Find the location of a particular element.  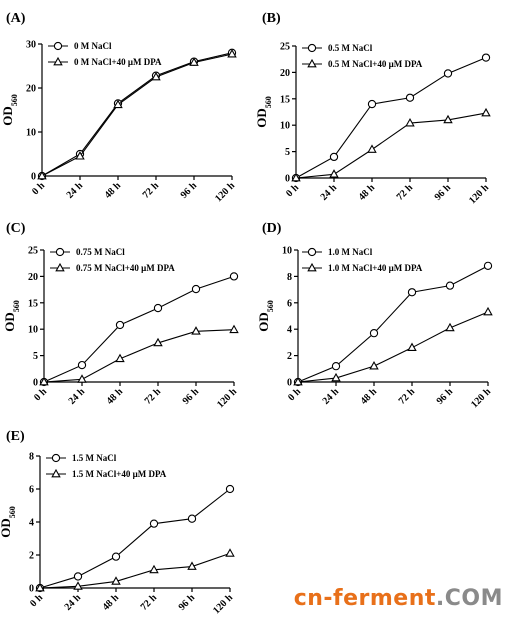

y-tick-label: 6 is located at coordinates (289, 303).